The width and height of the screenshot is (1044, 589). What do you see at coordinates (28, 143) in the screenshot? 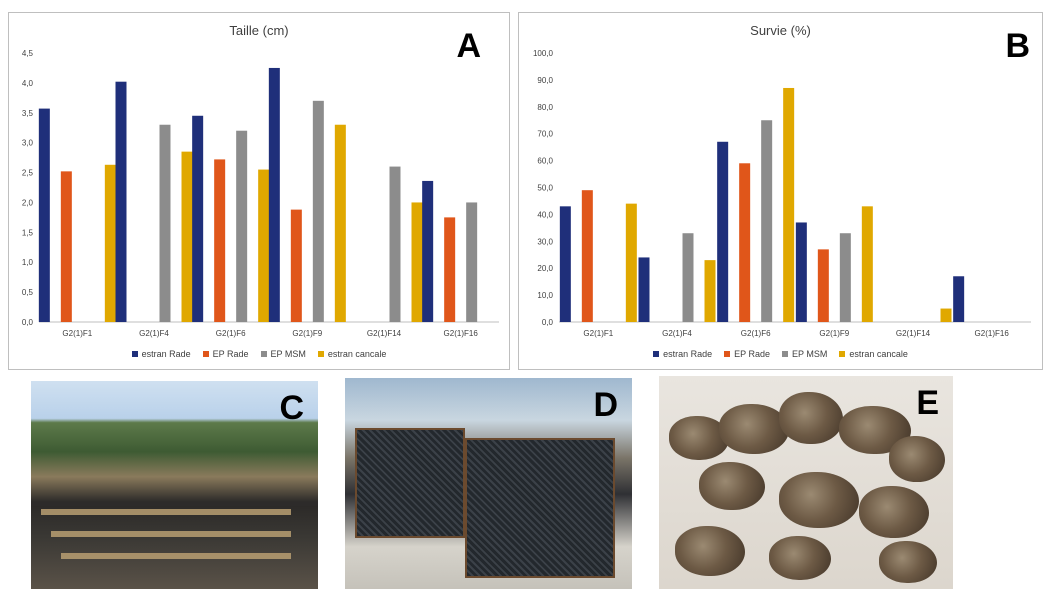
I see `y-tick-label: 3,0` at bounding box center [28, 143].